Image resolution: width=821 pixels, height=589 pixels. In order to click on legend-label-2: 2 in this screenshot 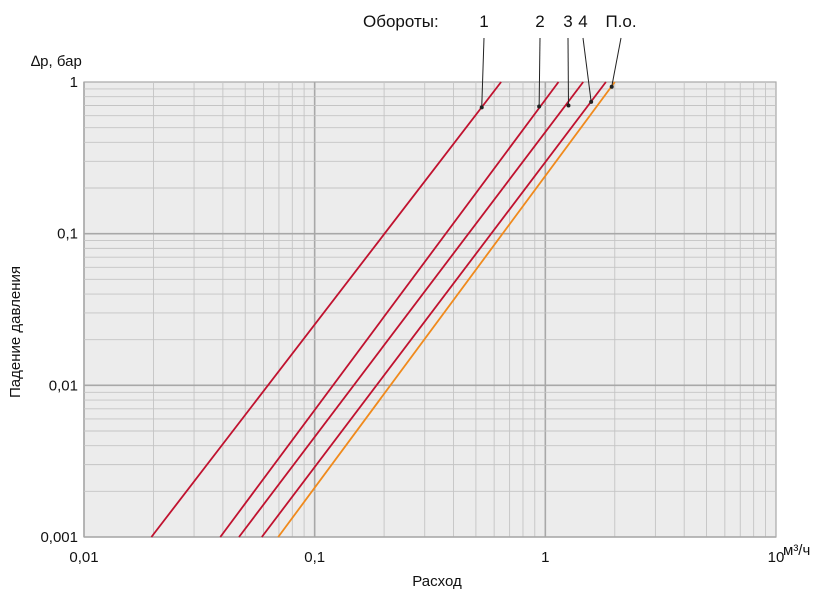, I will do `click(539, 21)`.